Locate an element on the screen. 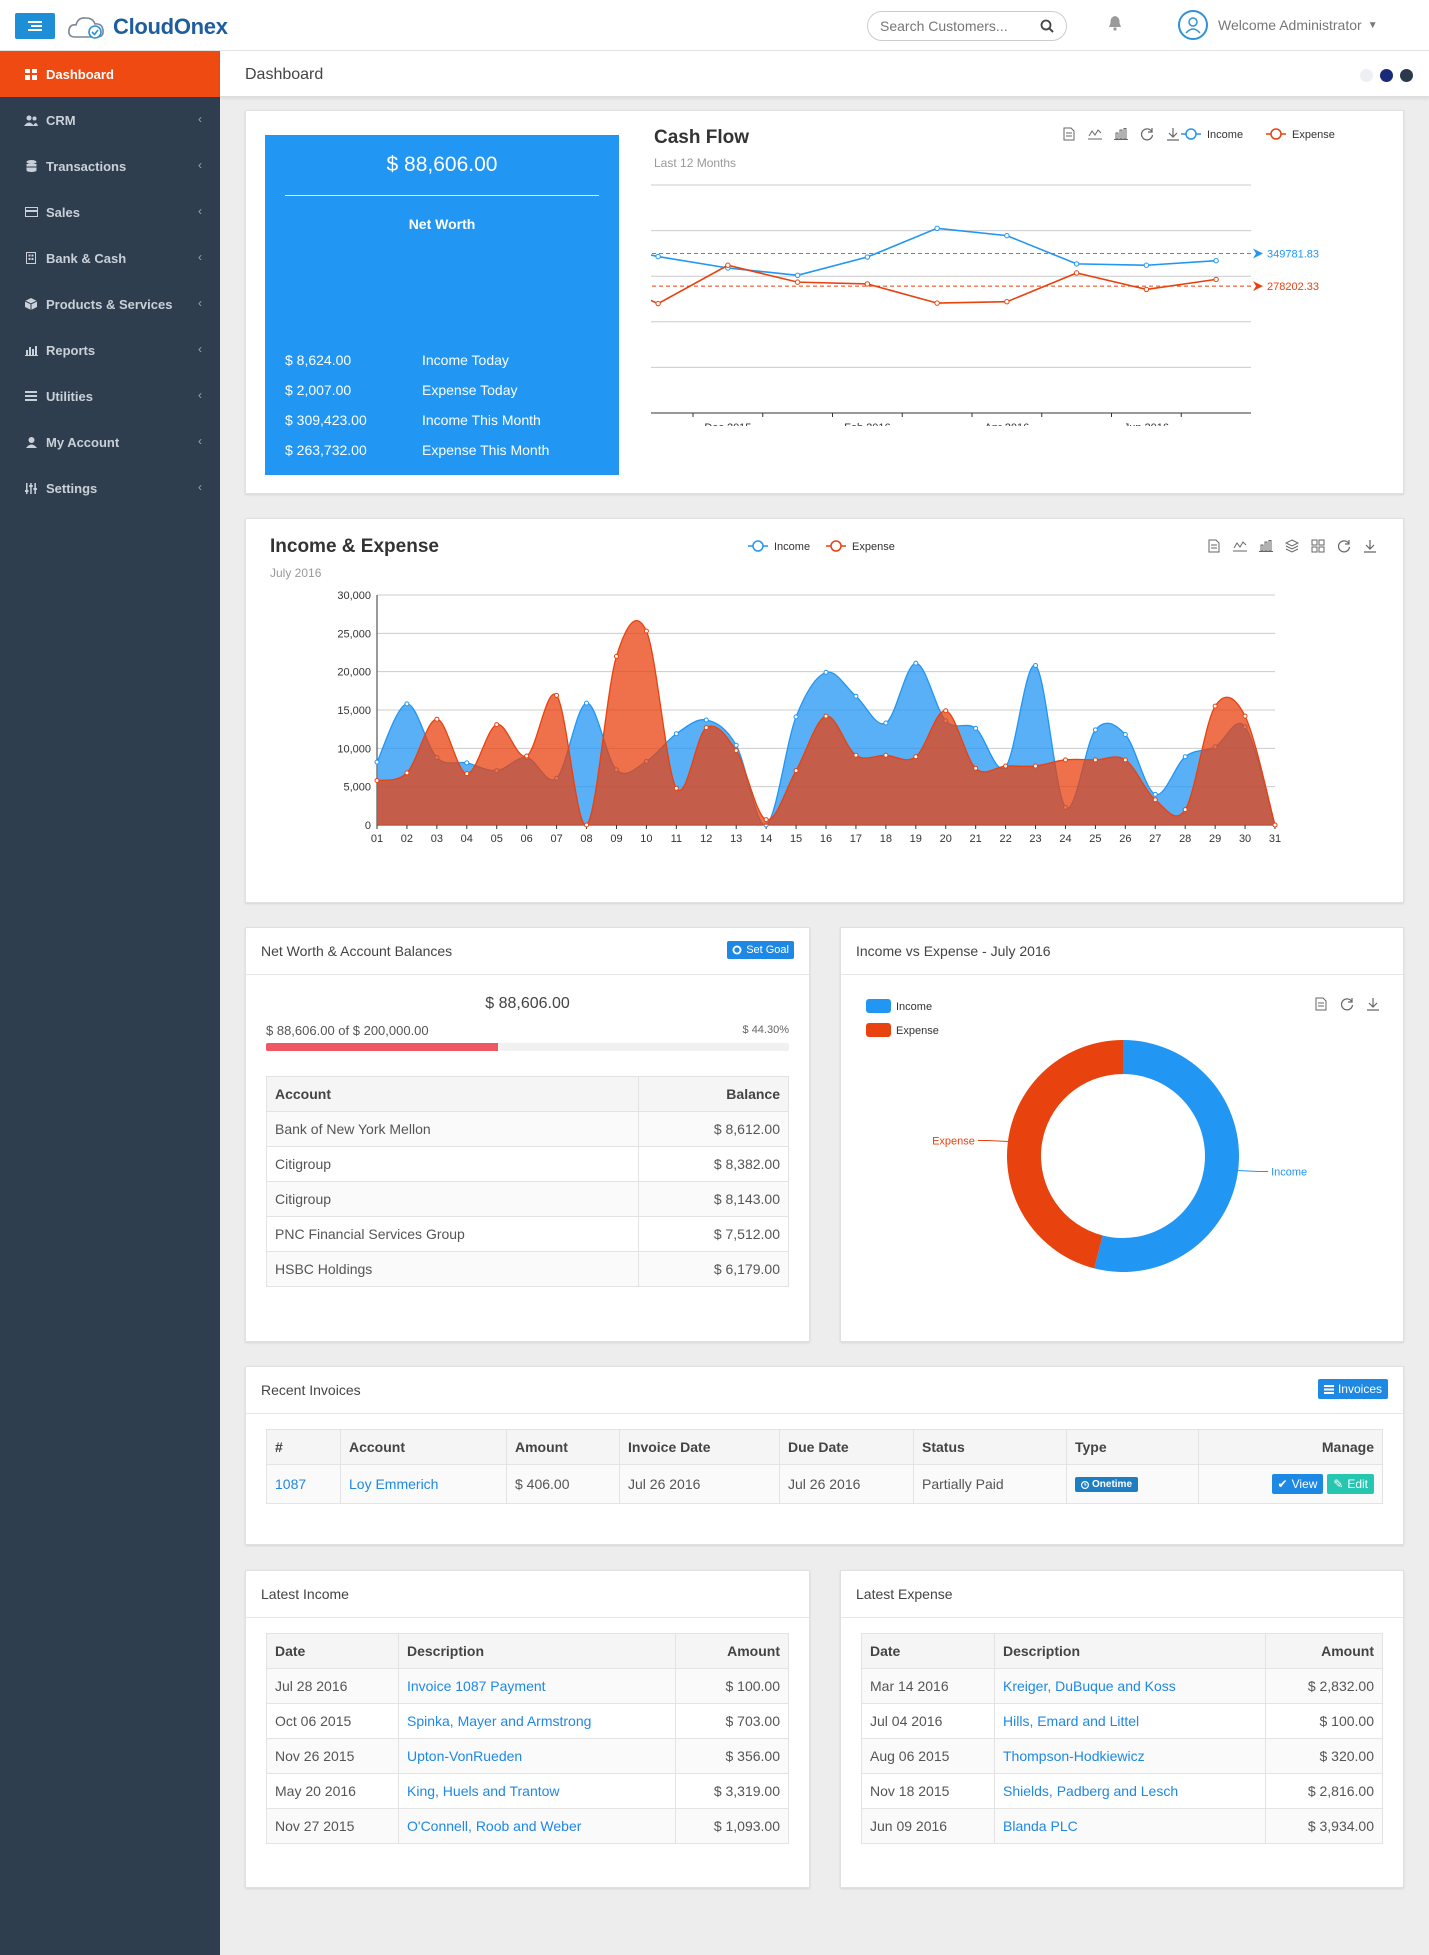  expense-description-link: Hills, Emard and Littel is located at coordinates (1071, 1721).